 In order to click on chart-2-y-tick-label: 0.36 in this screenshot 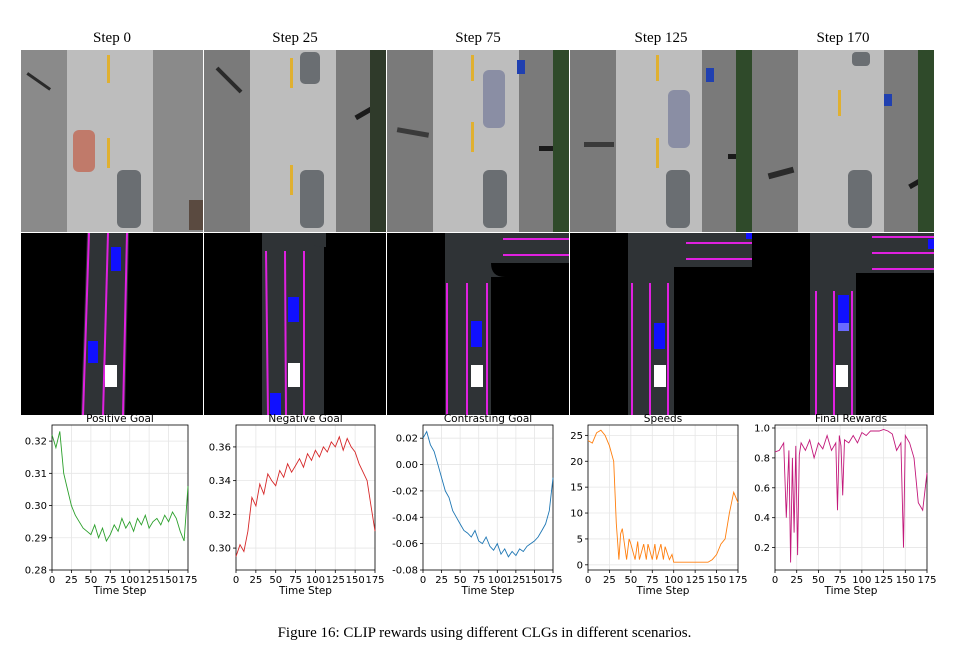, I will do `click(220, 447)`.